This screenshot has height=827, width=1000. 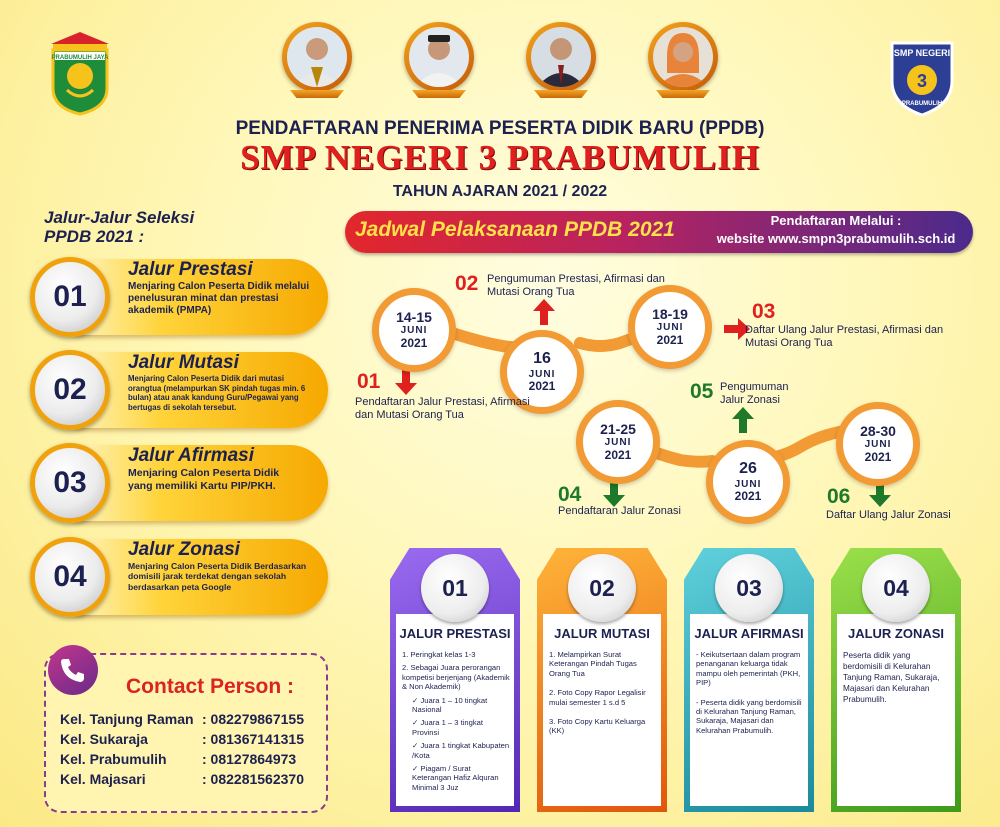 What do you see at coordinates (210, 686) in the screenshot?
I see `contact-title: Contact Person :` at bounding box center [210, 686].